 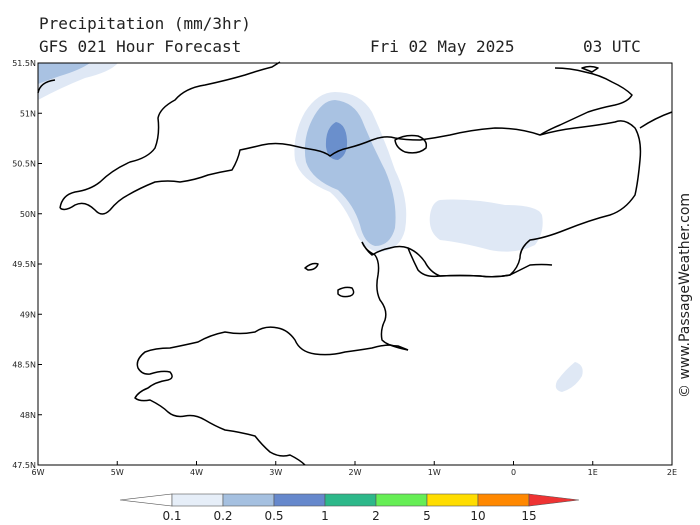 I want to click on lon-tick-label: 2E, so click(x=672, y=472).